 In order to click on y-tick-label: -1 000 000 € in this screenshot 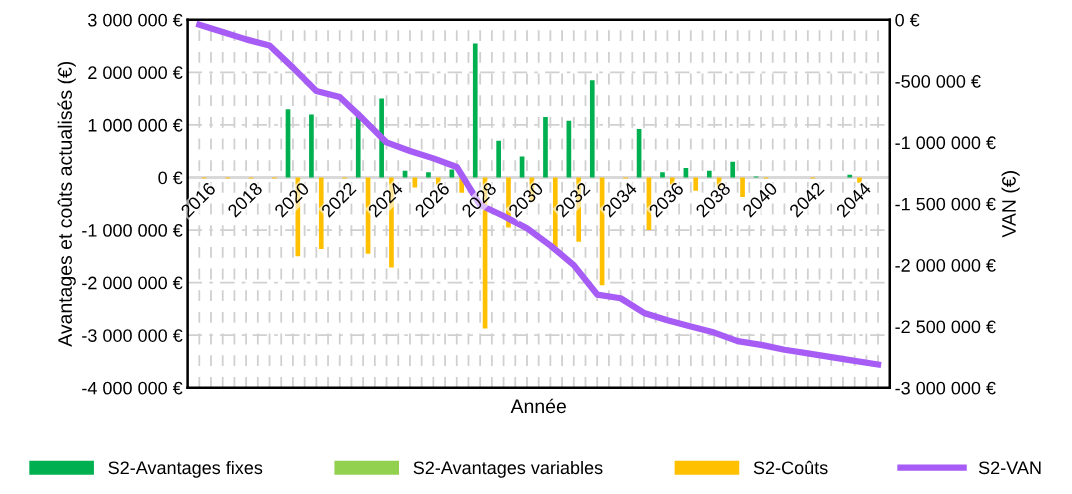, I will do `click(132, 230)`.